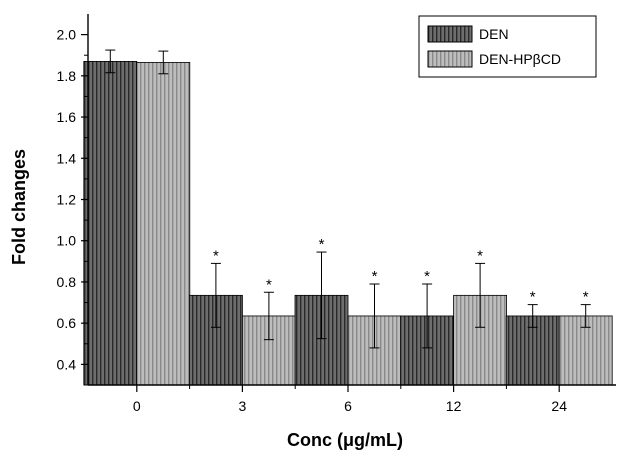 The height and width of the screenshot is (454, 623). Describe the element at coordinates (559, 406) in the screenshot. I see `x-tick-label: 24` at that location.